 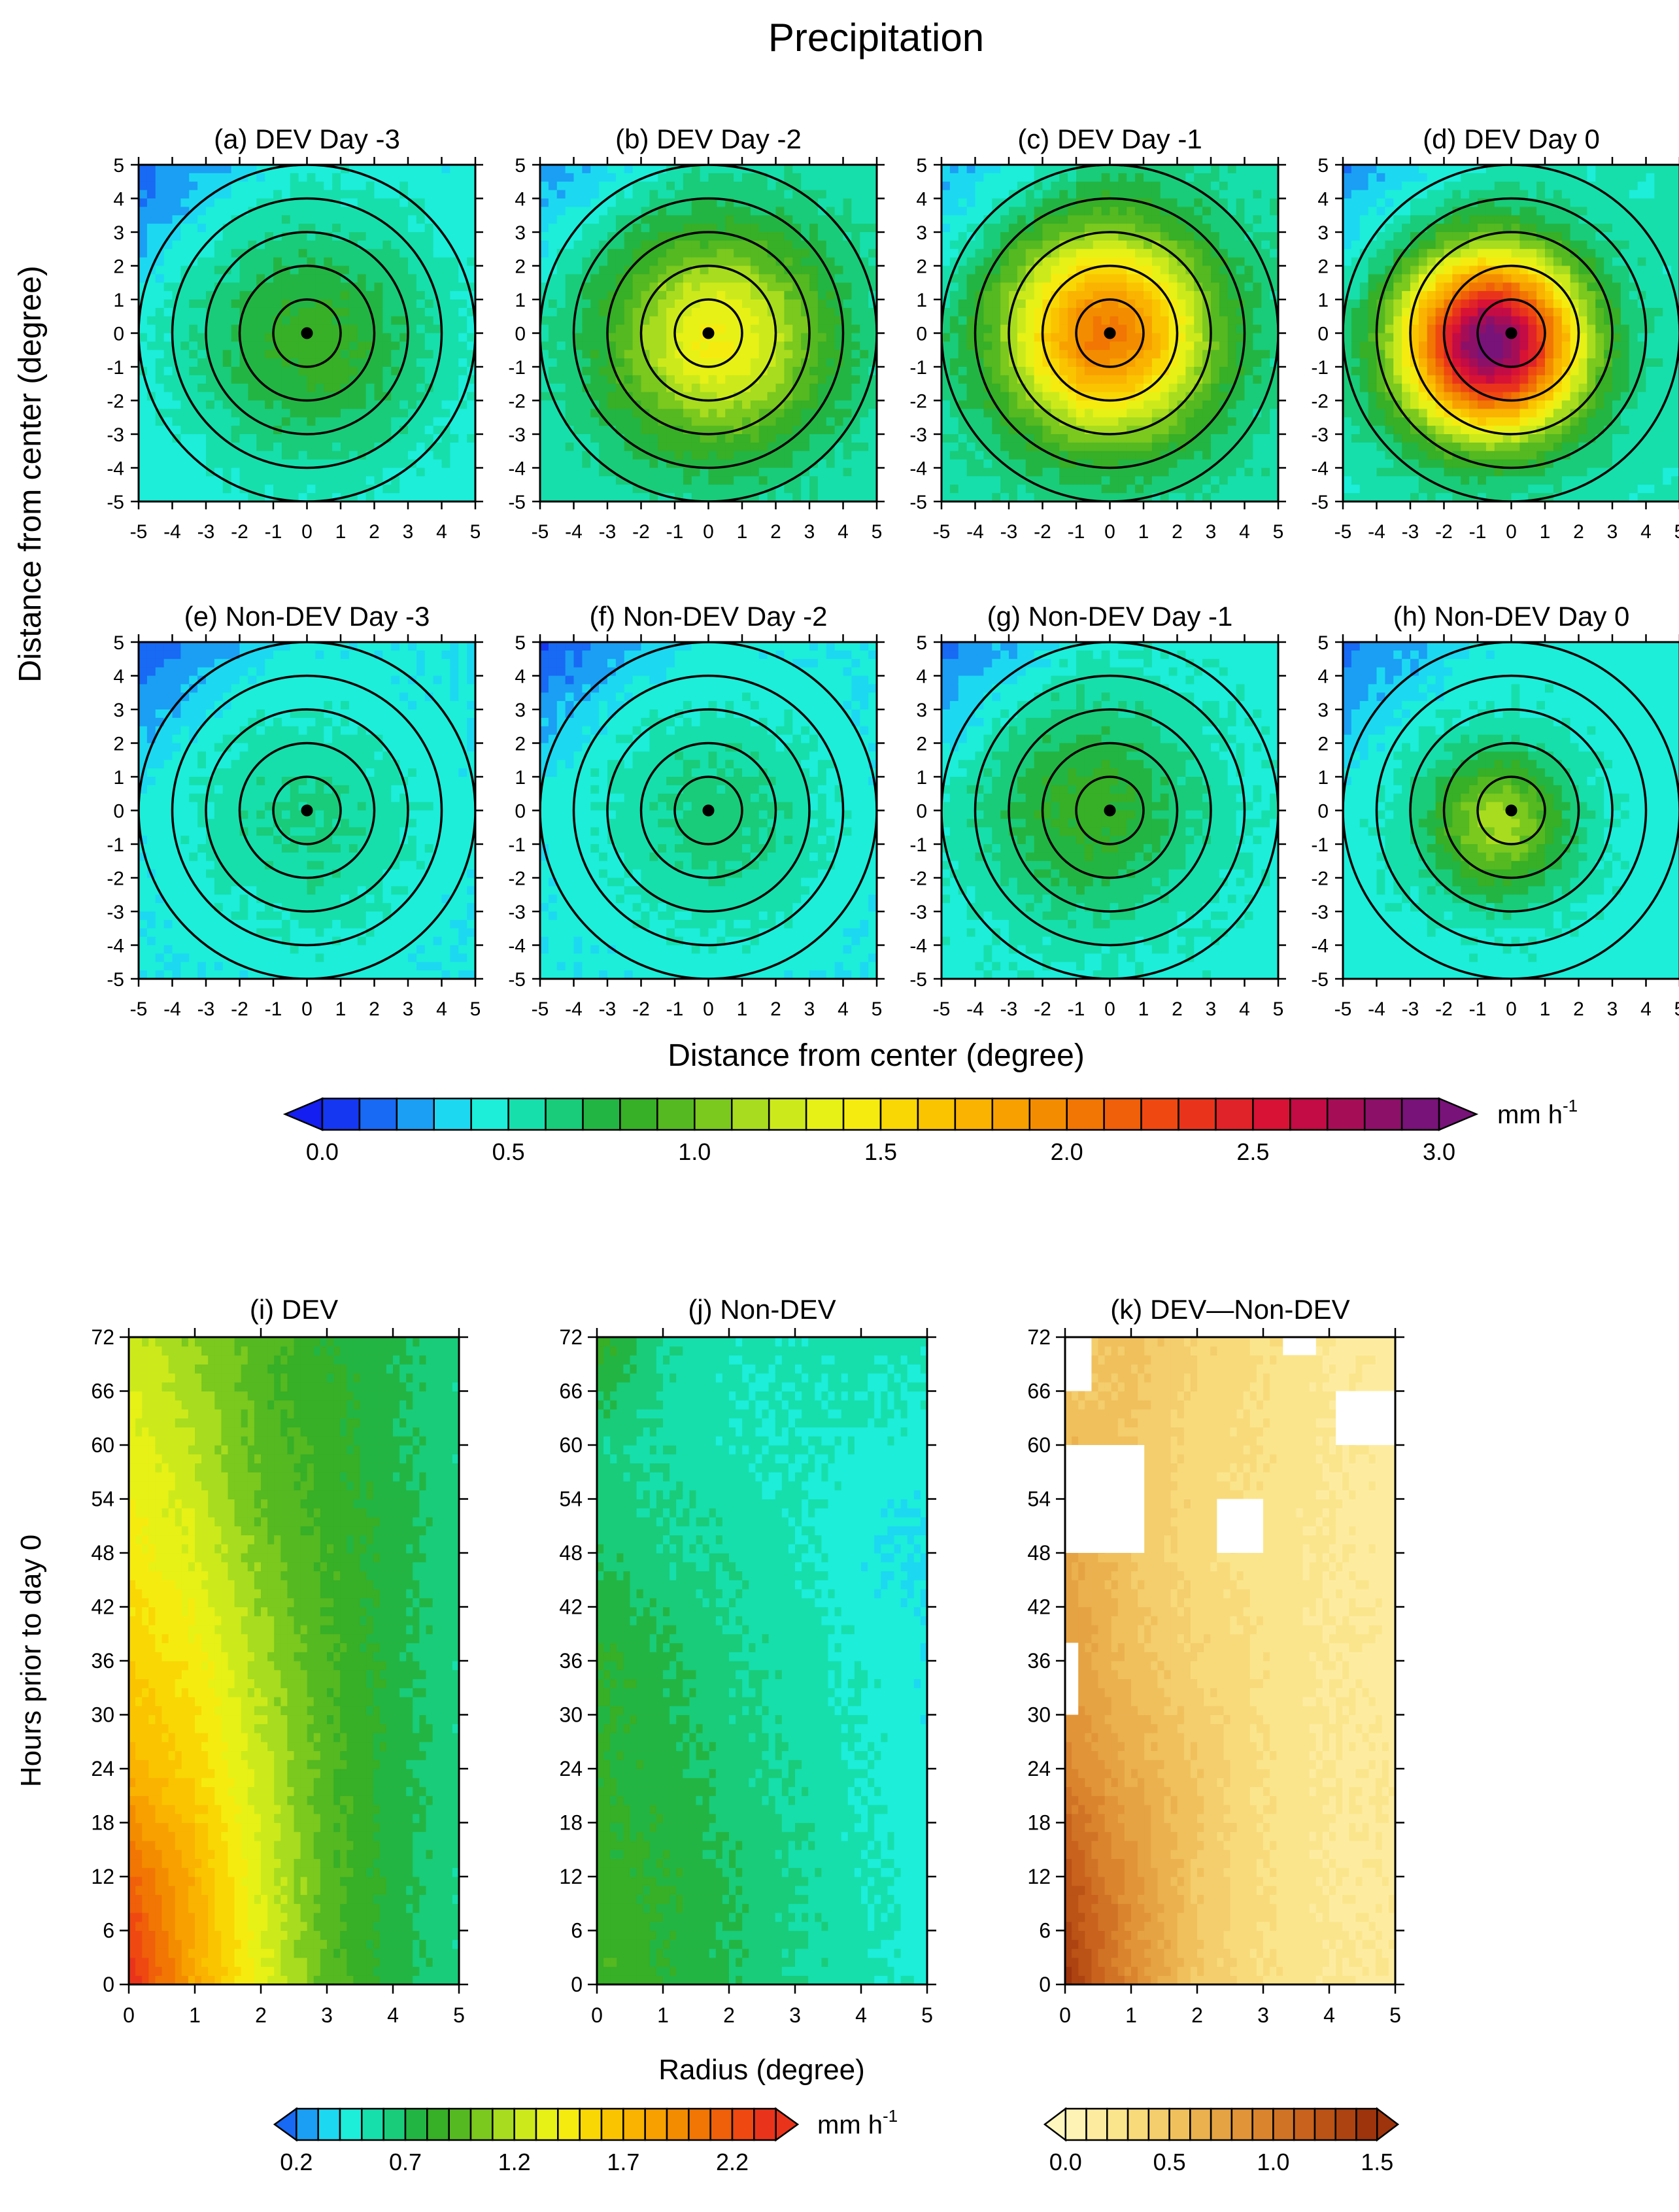 I want to click on x-tick-label: -1, so click(x=675, y=532).